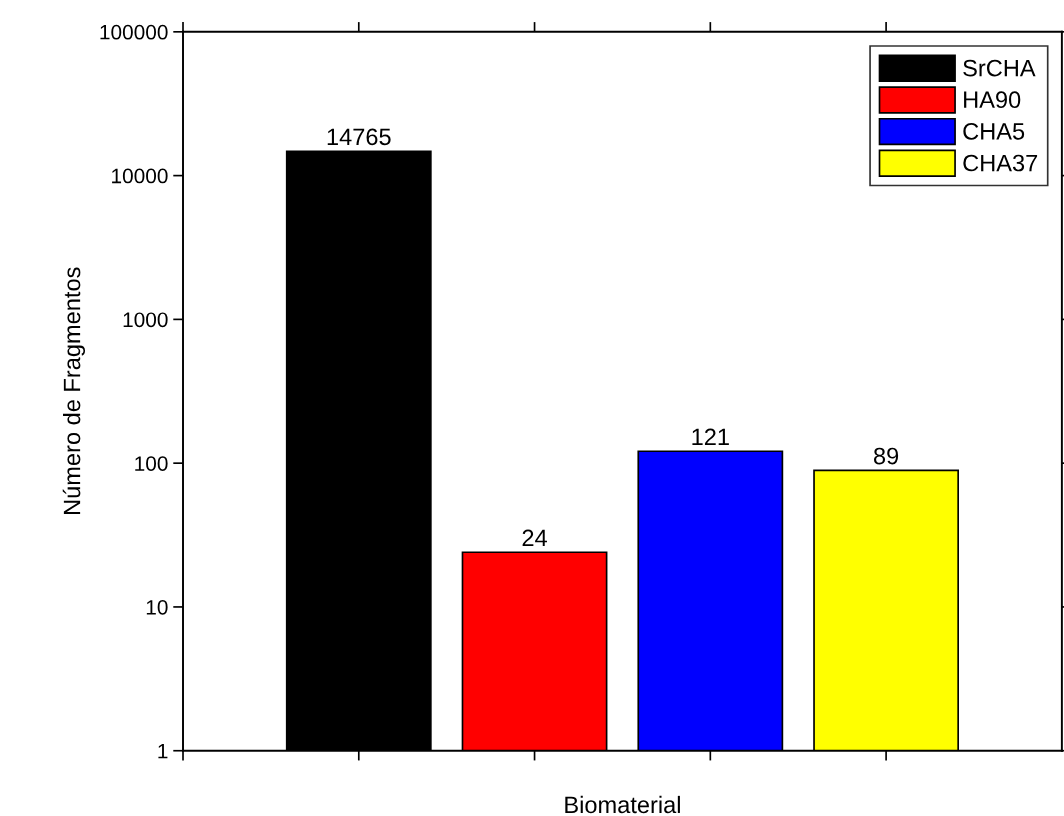 The image size is (1064, 816). Describe the element at coordinates (1000, 163) in the screenshot. I see `legend-label: CHA37` at that location.